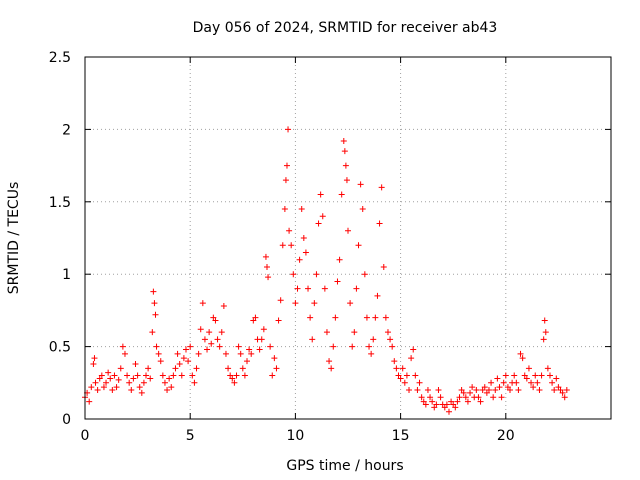 This screenshot has width=640, height=480. Describe the element at coordinates (190, 436) in the screenshot. I see `x-tick-label: 5` at that location.